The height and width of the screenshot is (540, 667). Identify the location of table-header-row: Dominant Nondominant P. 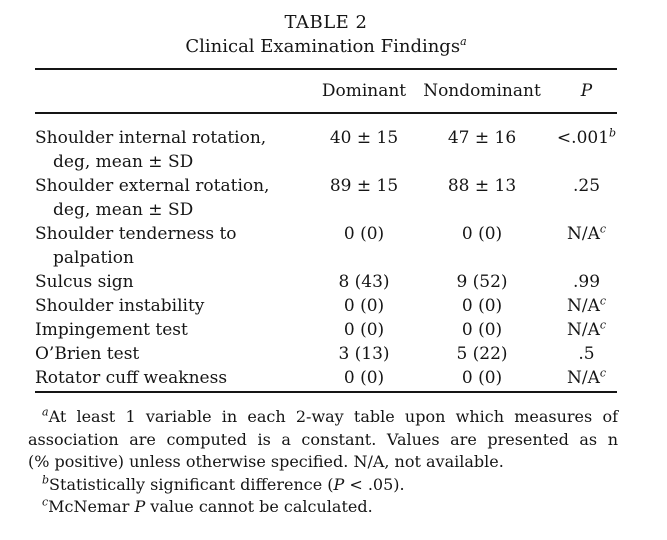
(326, 91).